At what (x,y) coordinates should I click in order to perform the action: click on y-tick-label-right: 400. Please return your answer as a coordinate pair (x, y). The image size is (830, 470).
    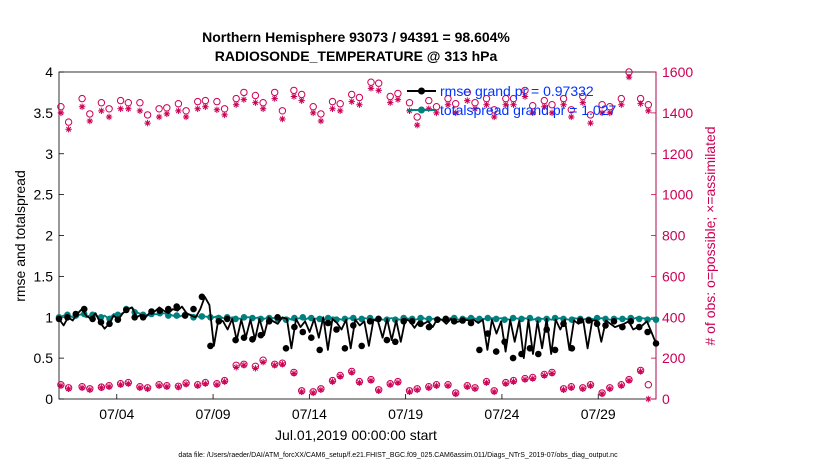
    Looking at the image, I should click on (674, 317).